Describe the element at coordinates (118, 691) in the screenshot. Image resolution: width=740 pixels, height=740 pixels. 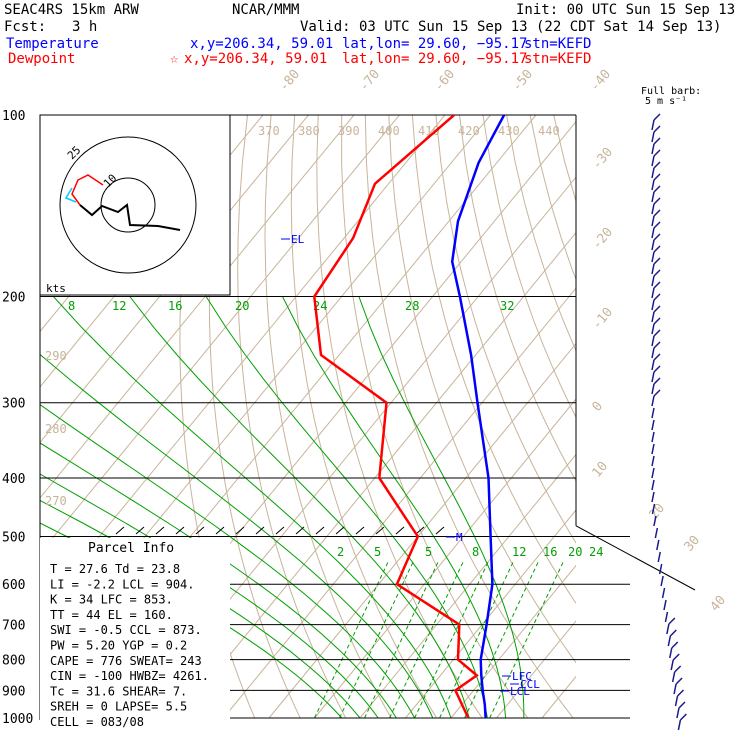
I see `parcel-line: Tc = 31.6 SHEAR= 7.` at that location.